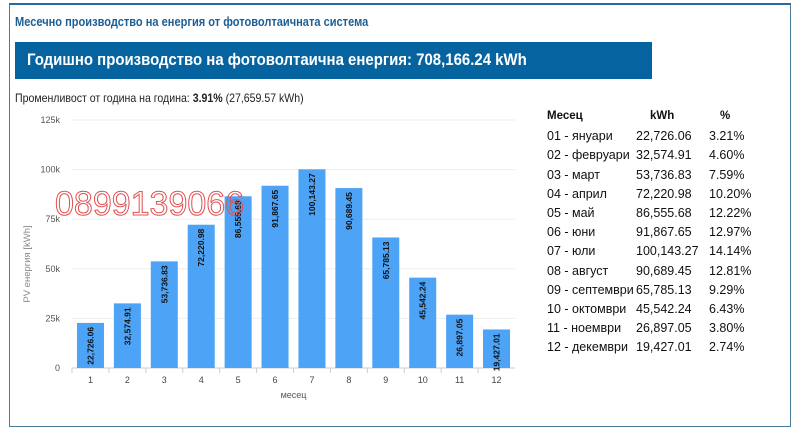 This screenshot has height=430, width=800. Describe the element at coordinates (587, 347) in the screenshot. I see `month-cell: 12 - декември` at that location.